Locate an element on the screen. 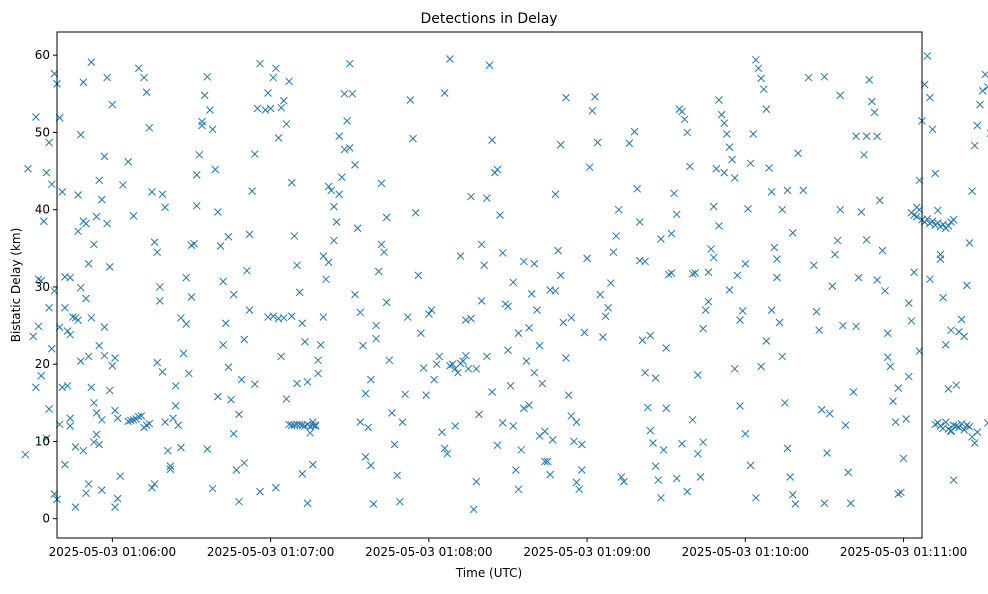 The width and height of the screenshot is (988, 594). x-tick-label: 2025-05-03 01:06:00 is located at coordinates (112, 552).